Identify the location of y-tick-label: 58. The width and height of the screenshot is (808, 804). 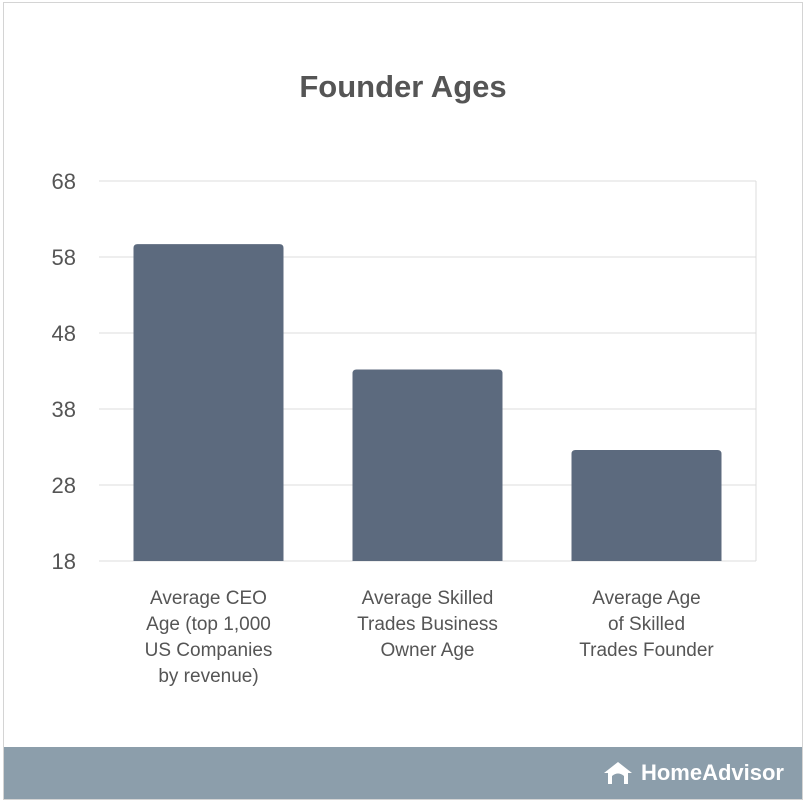
(64, 257).